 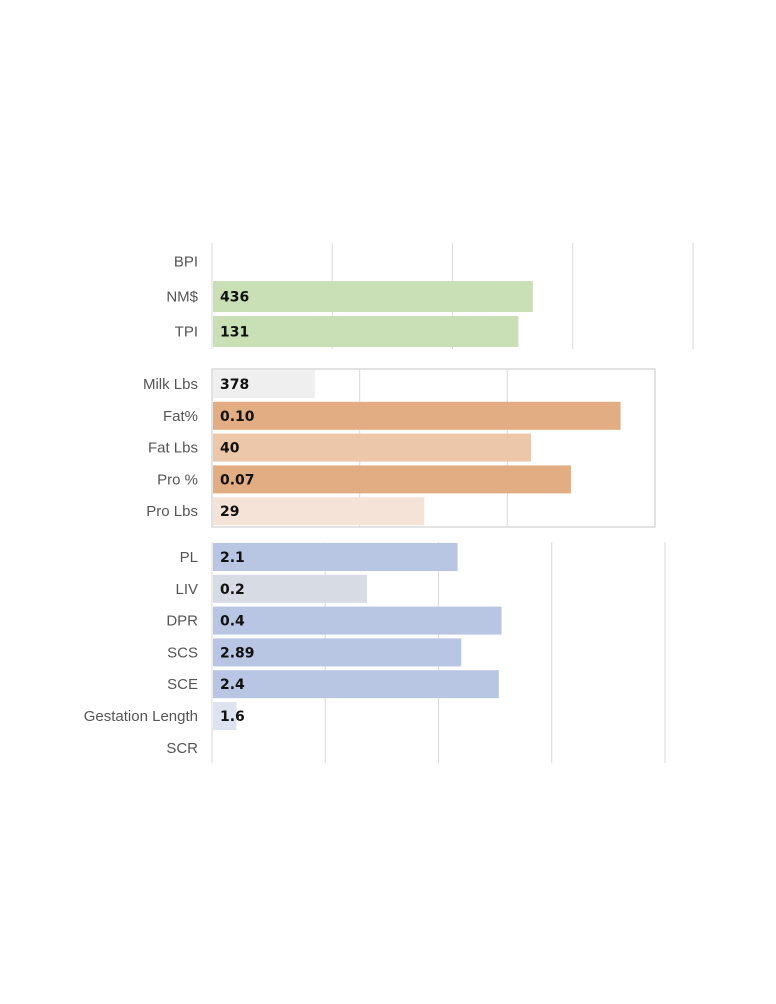 What do you see at coordinates (237, 653) in the screenshot?
I see `value-label-scs: 2.89` at bounding box center [237, 653].